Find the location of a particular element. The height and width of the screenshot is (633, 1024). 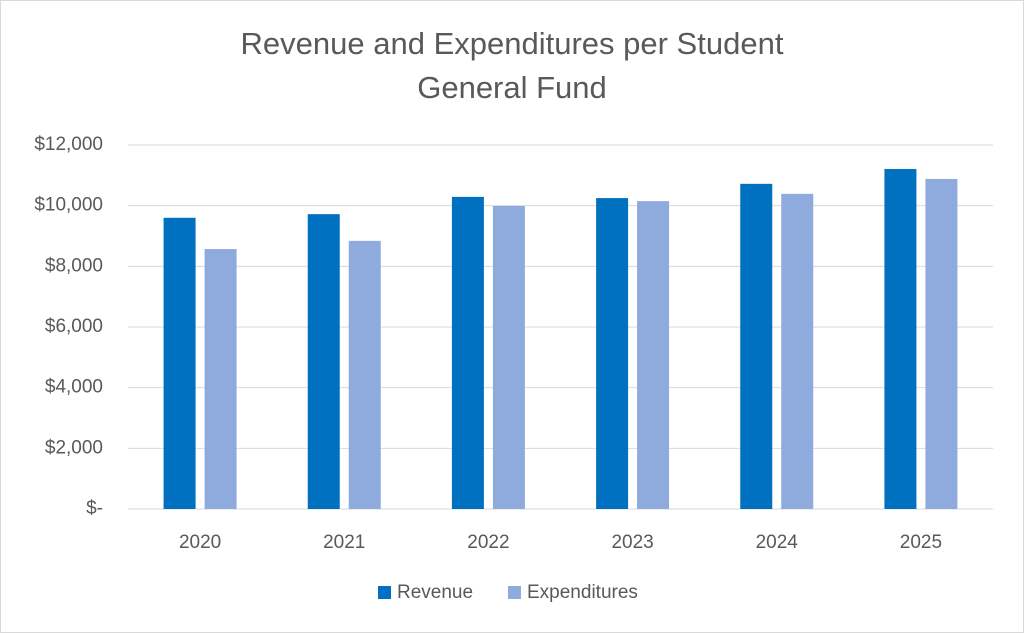

x-tick-label: 2020 is located at coordinates (200, 542).